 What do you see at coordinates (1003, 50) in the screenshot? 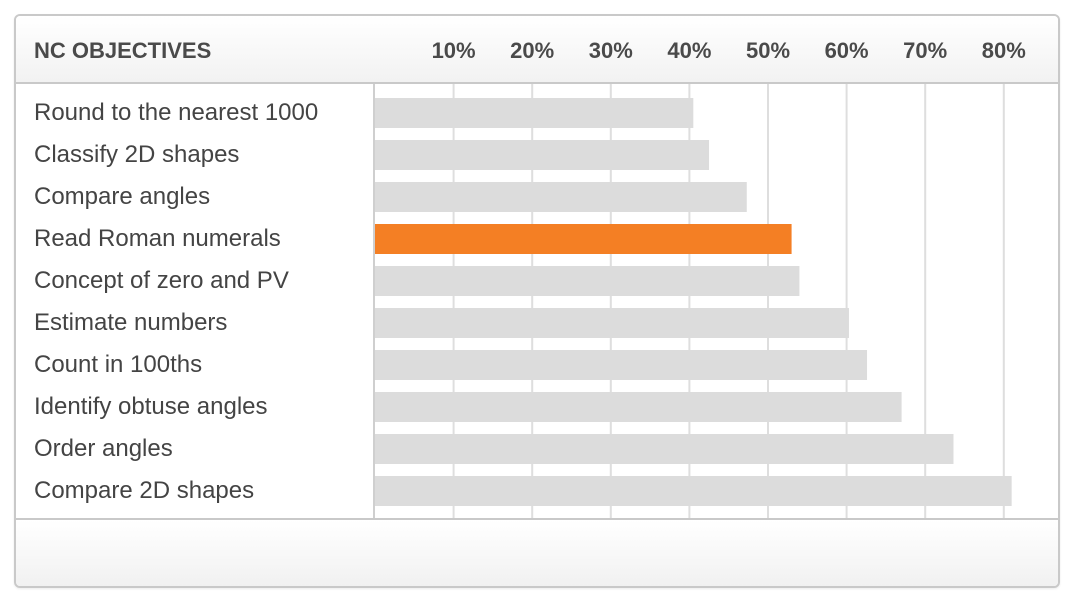
I see `x-tick-label: 80%` at bounding box center [1003, 50].